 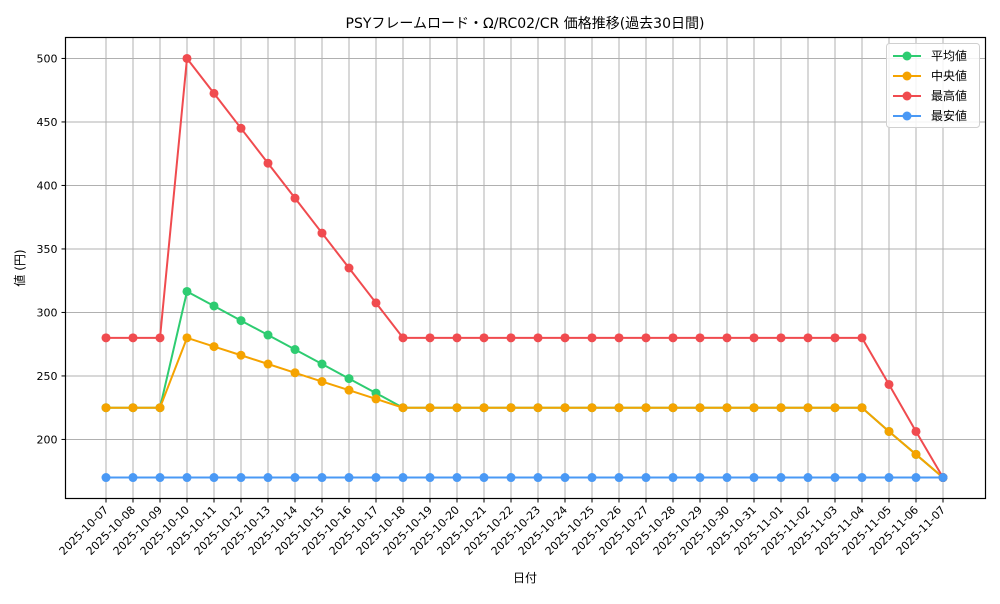 What do you see at coordinates (19, 267) in the screenshot?
I see `y-axis-label: 値 (円)` at bounding box center [19, 267].